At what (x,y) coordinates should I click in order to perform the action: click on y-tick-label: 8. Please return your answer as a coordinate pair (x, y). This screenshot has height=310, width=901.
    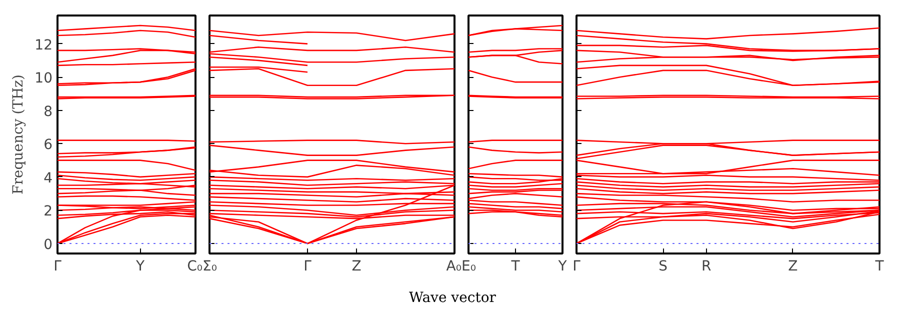
    Looking at the image, I should click on (48, 112).